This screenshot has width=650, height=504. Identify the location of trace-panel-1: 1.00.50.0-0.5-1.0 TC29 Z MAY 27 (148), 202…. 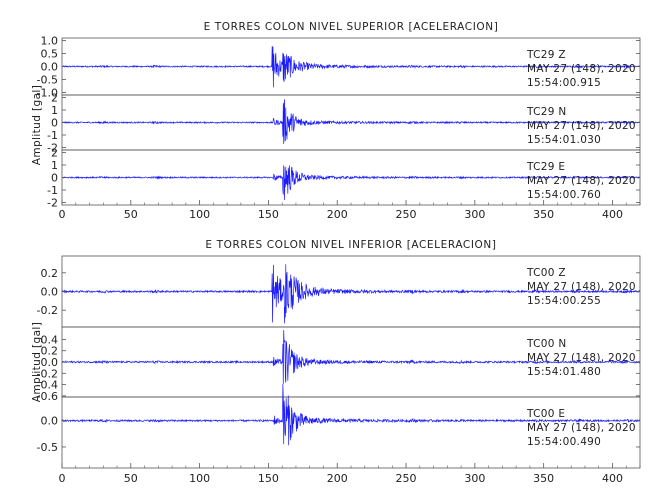
(339, 67).